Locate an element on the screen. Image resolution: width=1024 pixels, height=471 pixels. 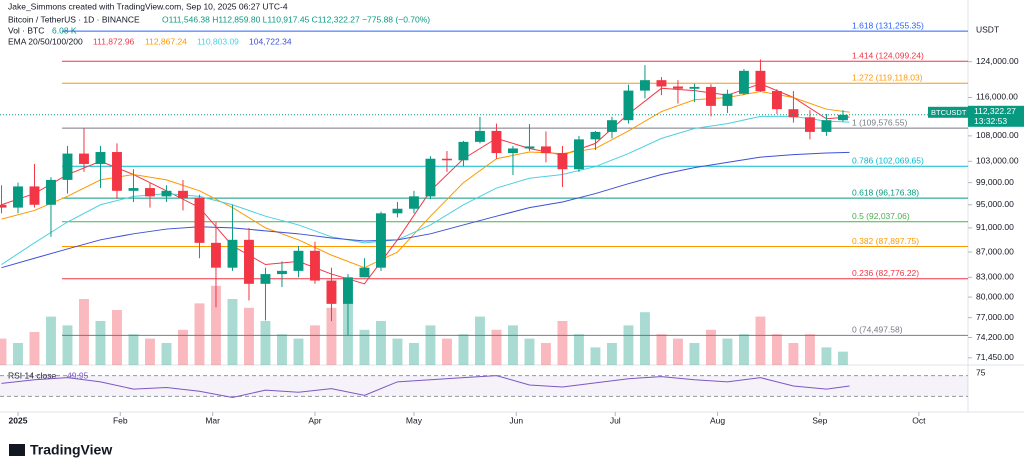
y-tick-label: 91,000.00 is located at coordinates (995, 227).